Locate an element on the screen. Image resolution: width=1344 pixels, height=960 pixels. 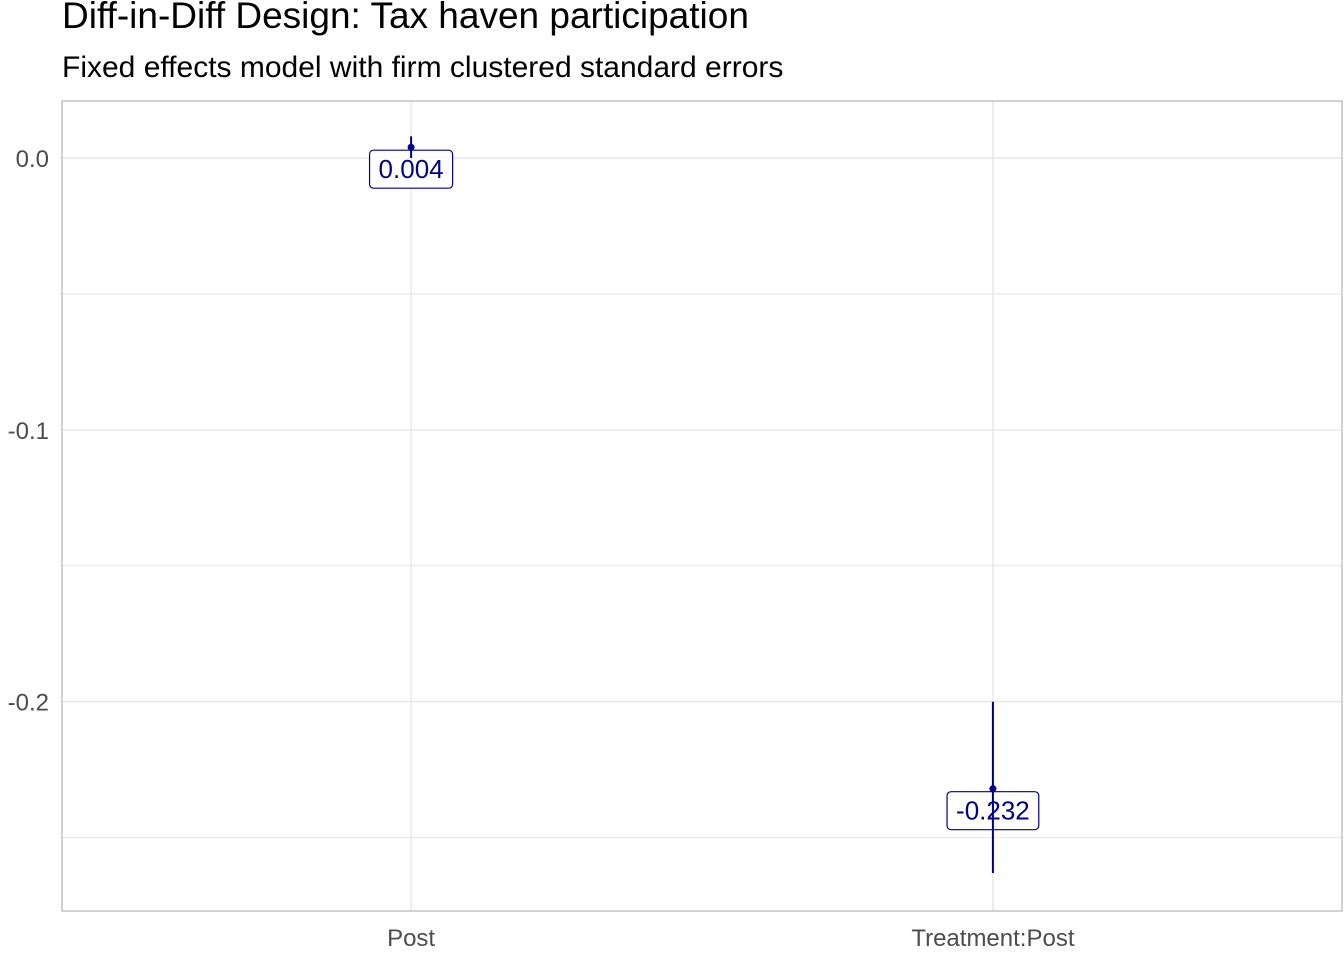
estimate-label: -0.232 is located at coordinates (993, 811).